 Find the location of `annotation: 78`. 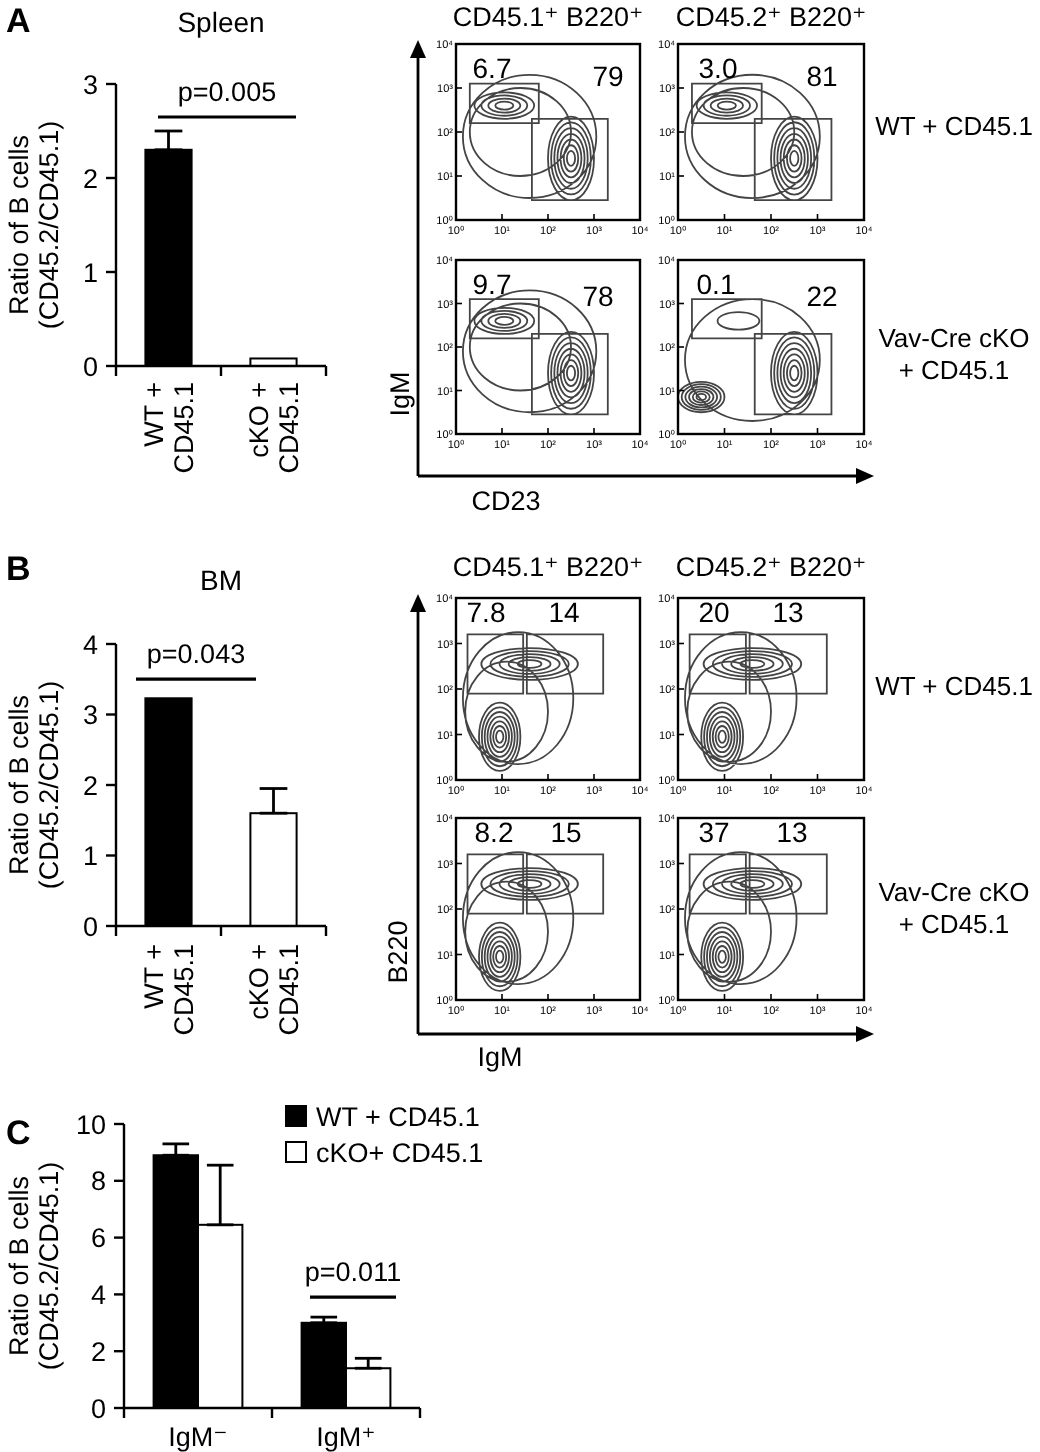

annotation: 78 is located at coordinates (598, 295).